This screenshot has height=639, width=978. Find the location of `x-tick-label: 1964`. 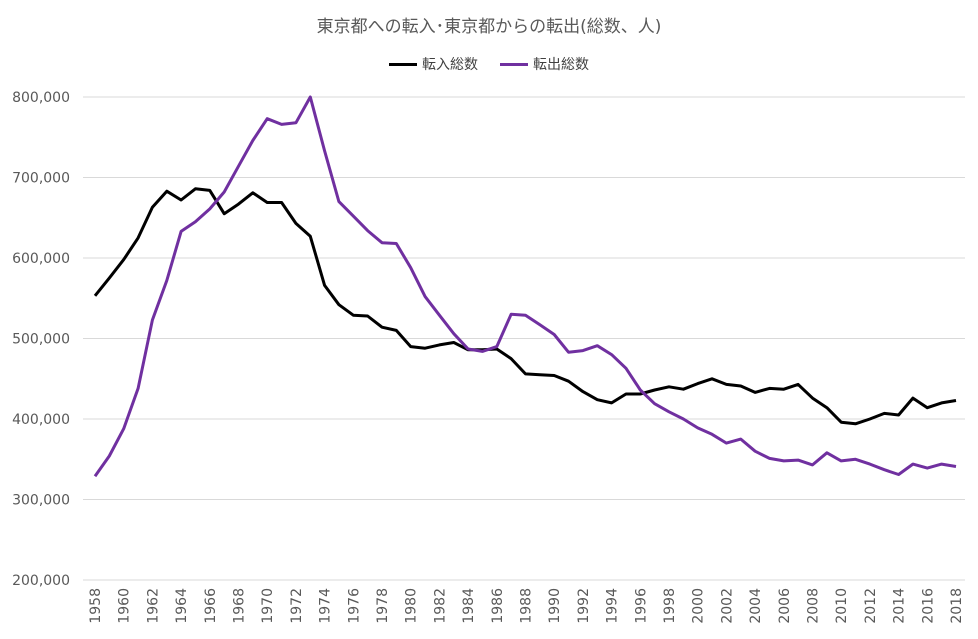

x-tick-label: 1964 is located at coordinates (182, 606).